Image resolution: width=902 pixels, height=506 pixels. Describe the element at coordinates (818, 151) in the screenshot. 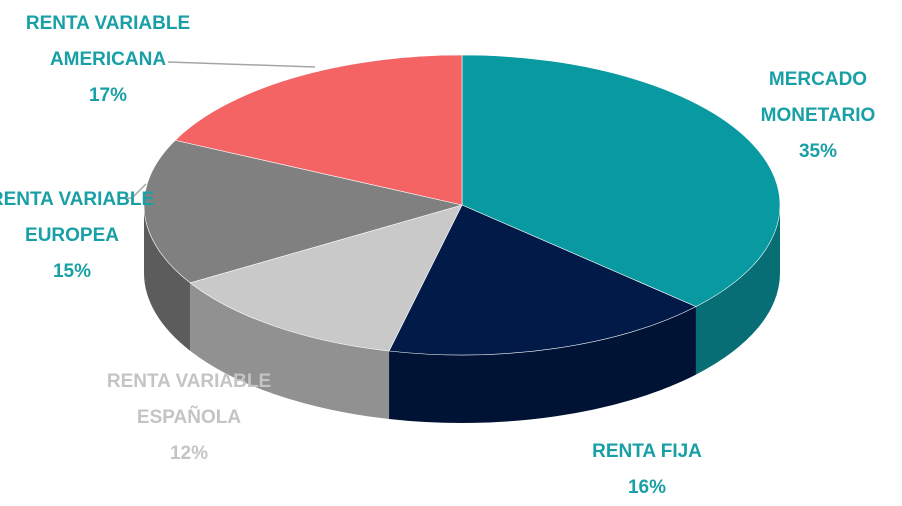

I see `value-label: 35%` at that location.